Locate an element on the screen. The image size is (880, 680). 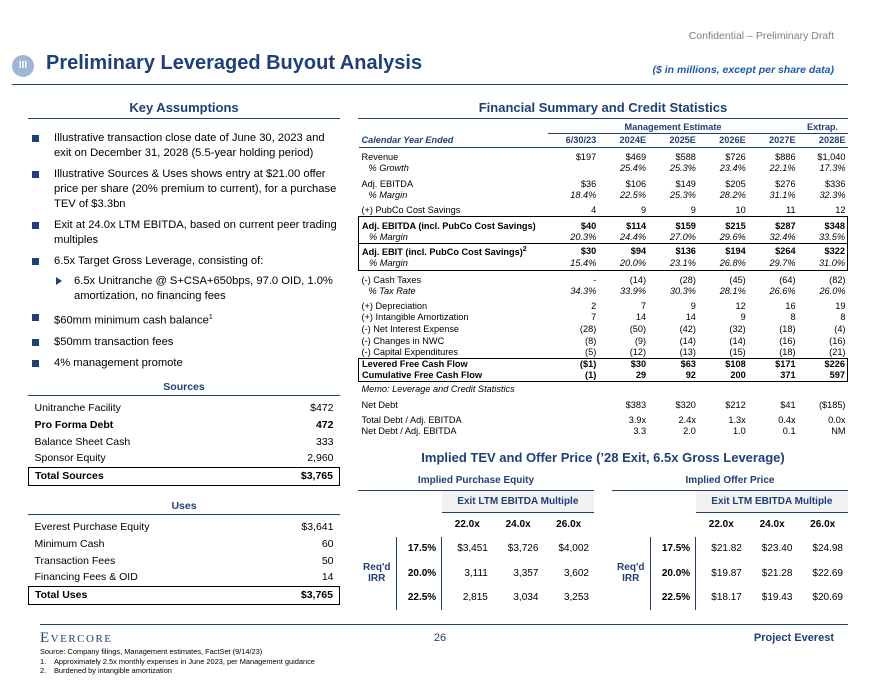
spacer is located at coordinates (654, 524).